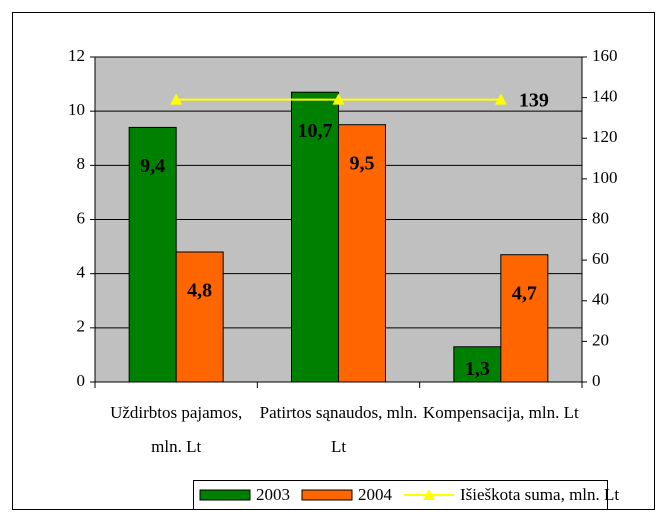  Describe the element at coordinates (524, 293) in the screenshot. I see `data-label: 4,7` at that location.